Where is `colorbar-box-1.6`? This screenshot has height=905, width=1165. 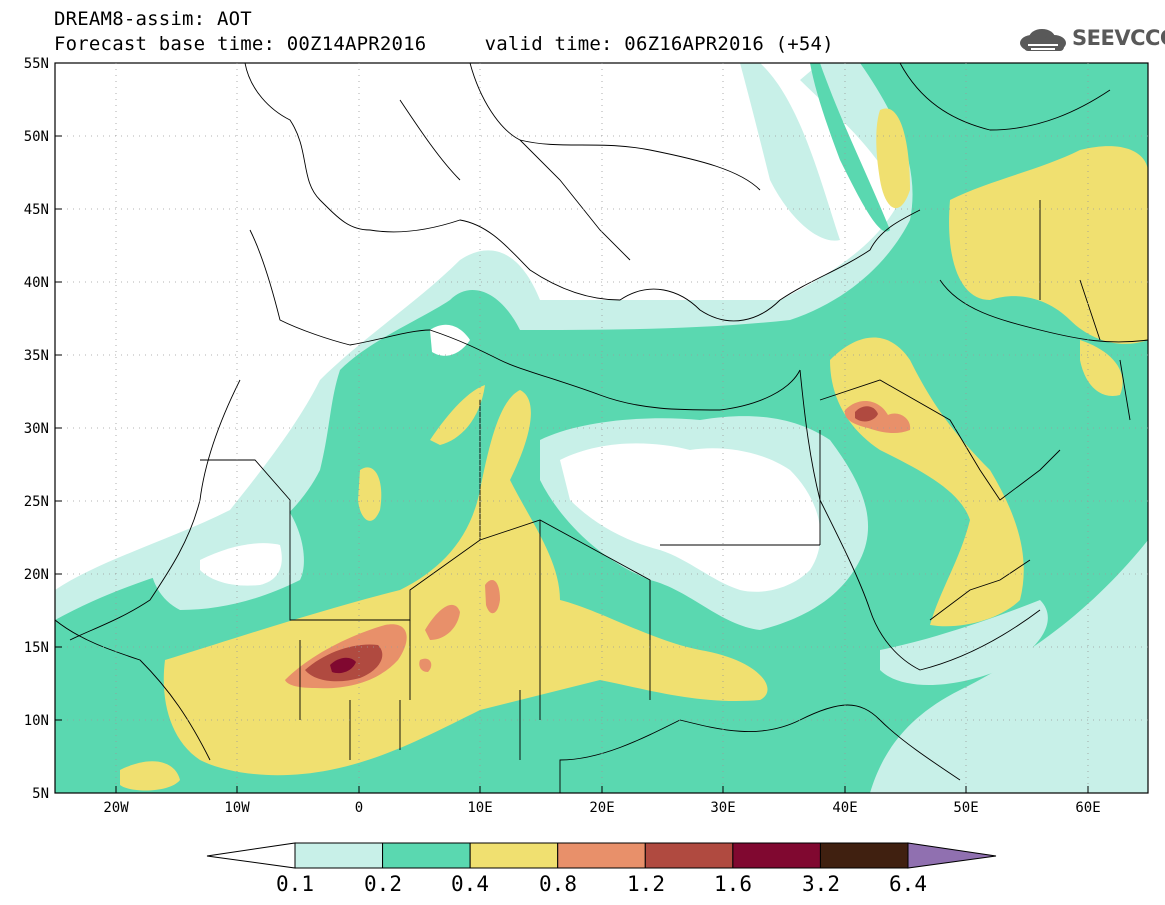 colorbar-box-1.6 is located at coordinates (776, 855).